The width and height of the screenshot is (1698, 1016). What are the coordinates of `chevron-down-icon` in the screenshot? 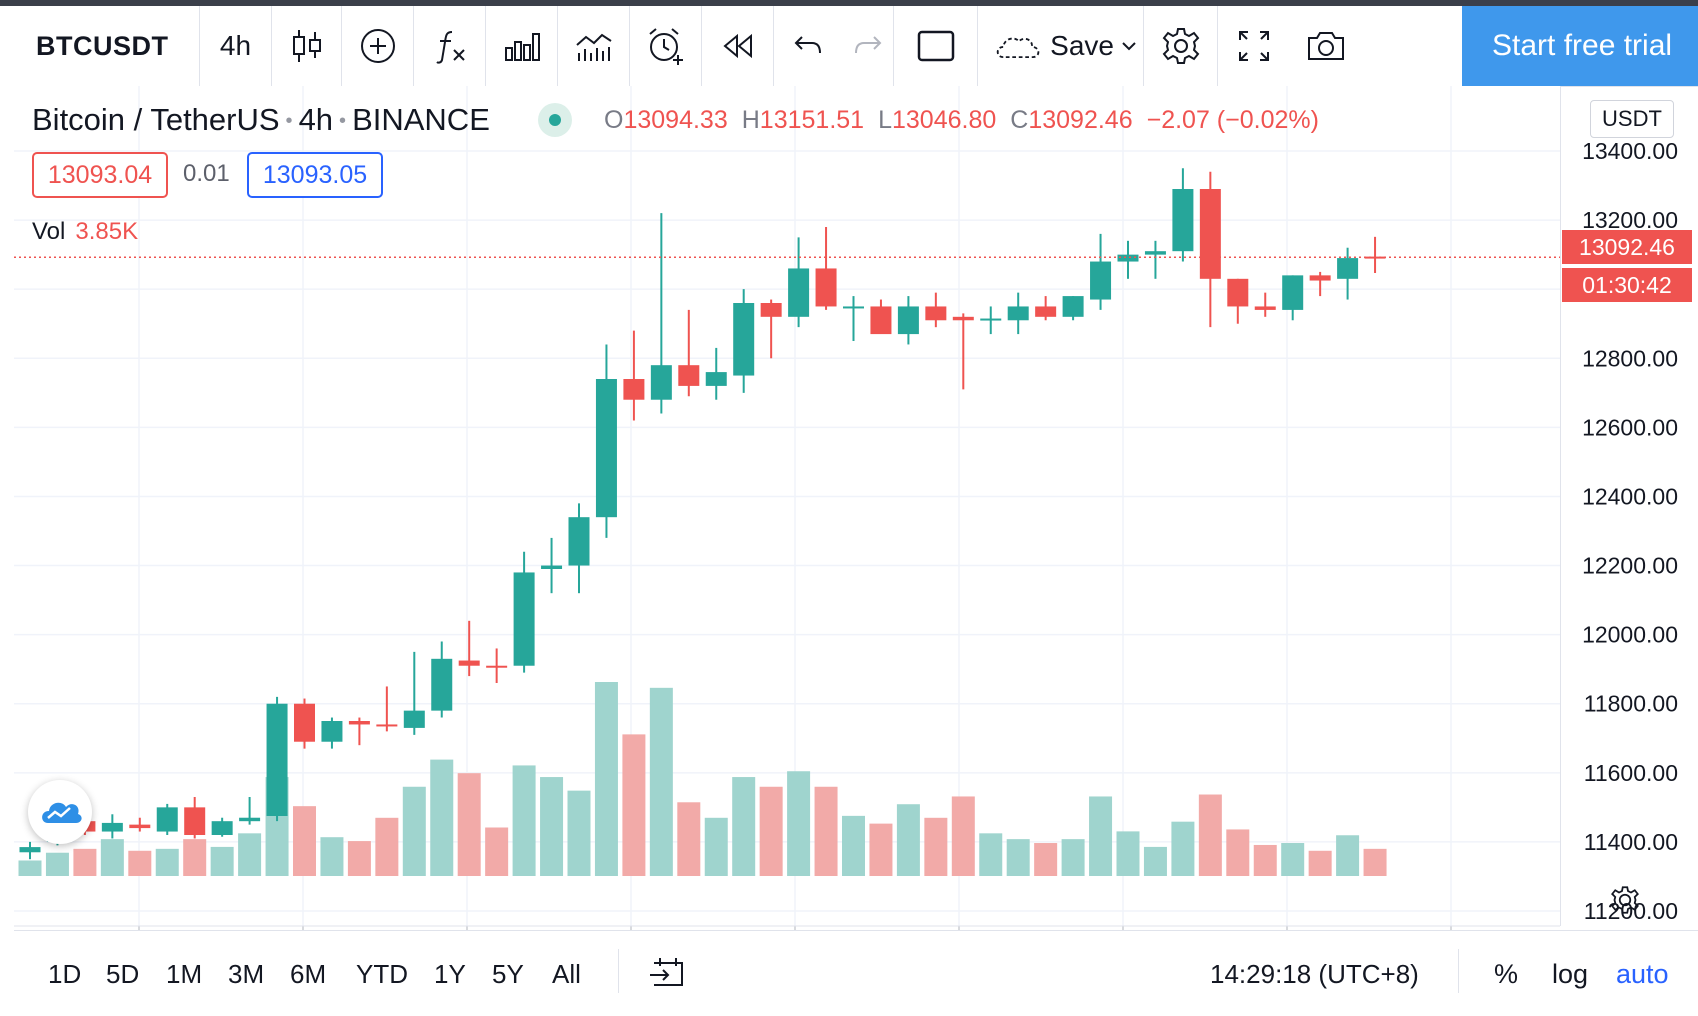 It's located at (1128, 46).